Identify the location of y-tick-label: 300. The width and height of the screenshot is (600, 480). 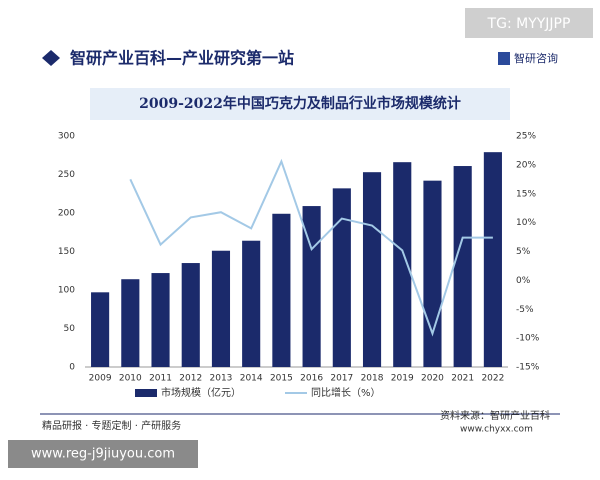
(66, 137).